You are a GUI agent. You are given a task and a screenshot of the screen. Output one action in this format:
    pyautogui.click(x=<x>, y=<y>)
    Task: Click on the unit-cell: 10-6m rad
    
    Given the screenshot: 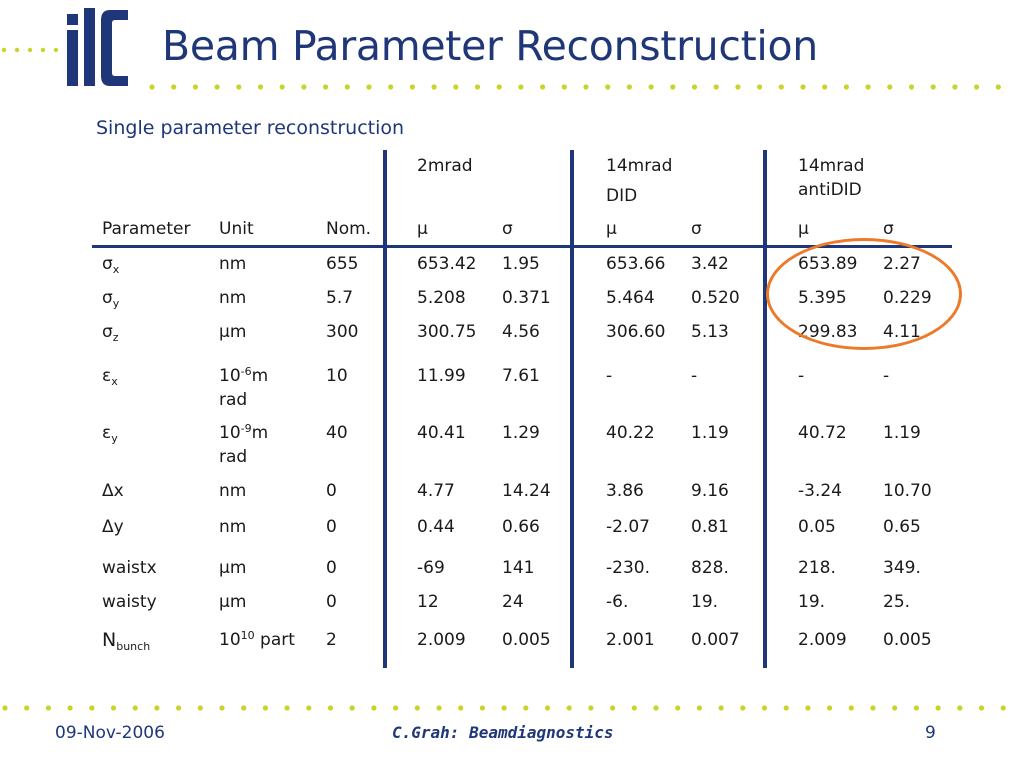 What is the action you would take?
    pyautogui.click(x=243, y=388)
    